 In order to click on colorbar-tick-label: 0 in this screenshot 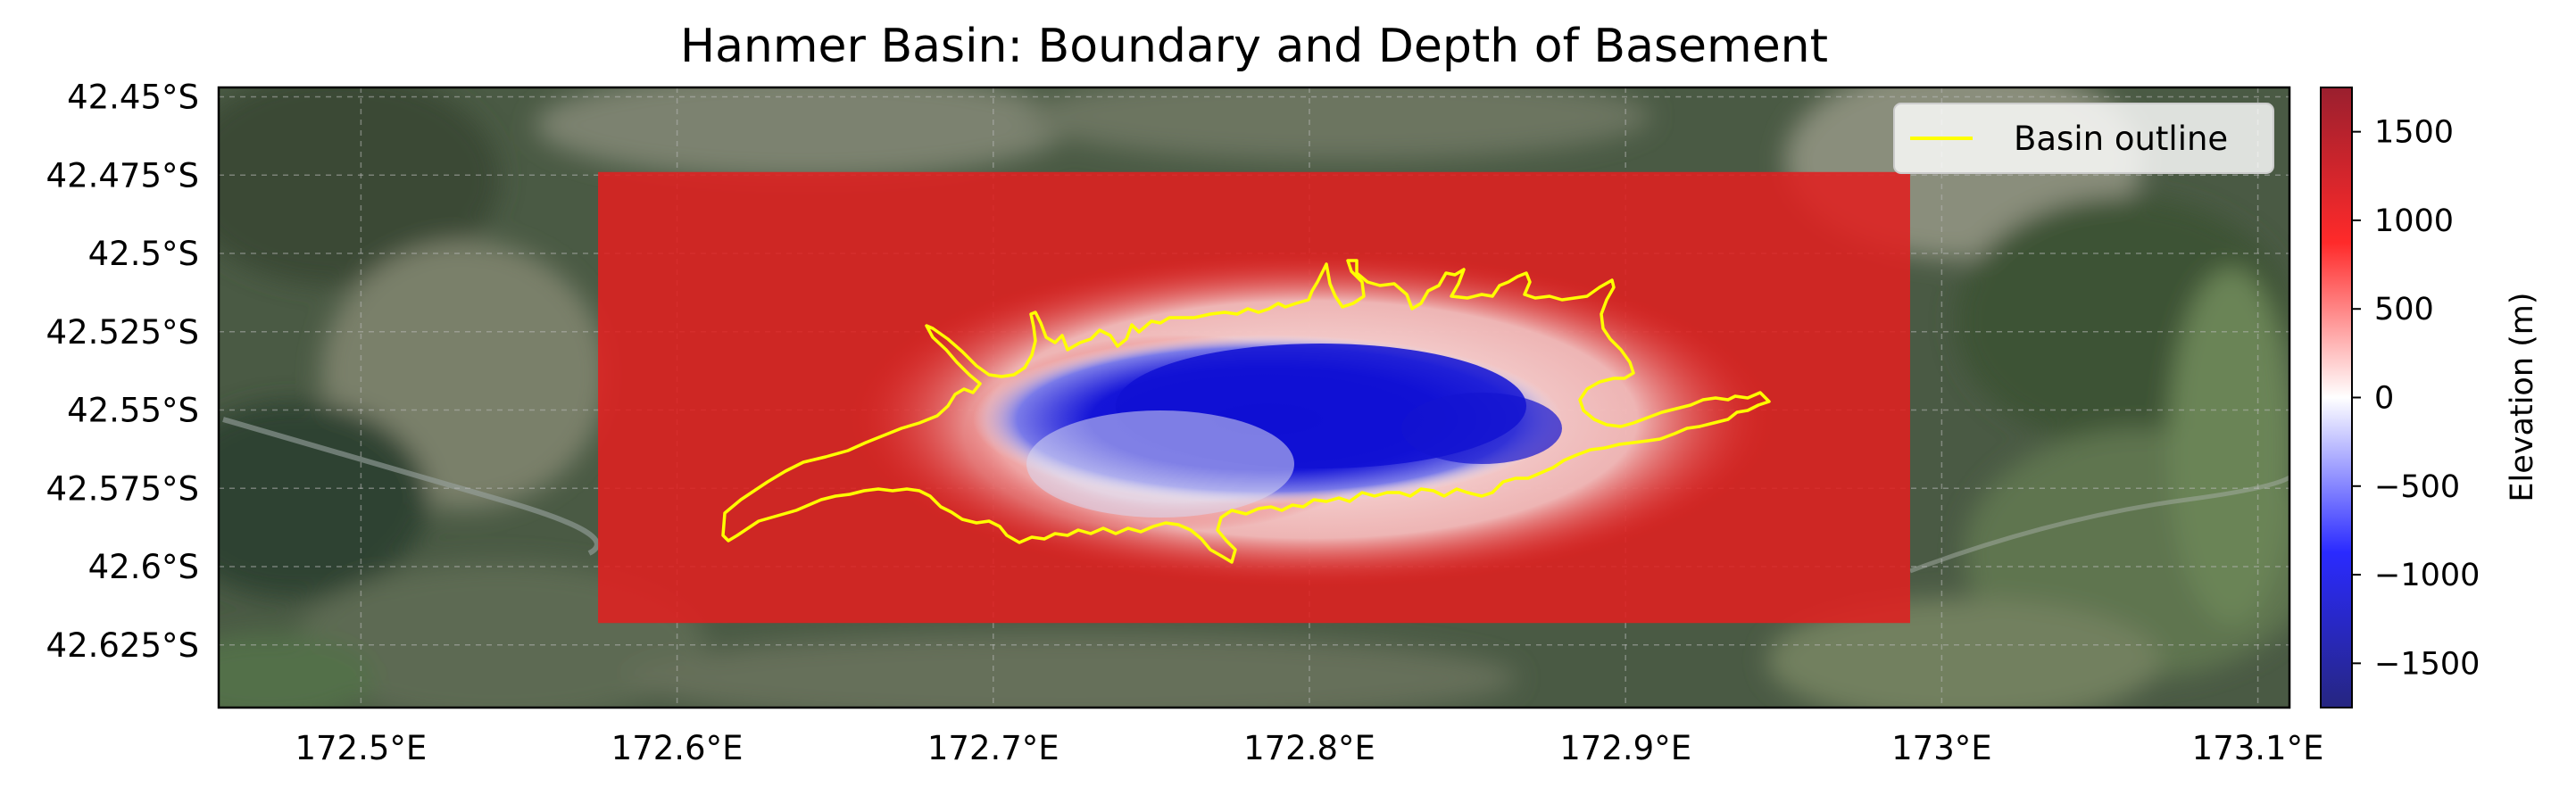, I will do `click(2384, 399)`.